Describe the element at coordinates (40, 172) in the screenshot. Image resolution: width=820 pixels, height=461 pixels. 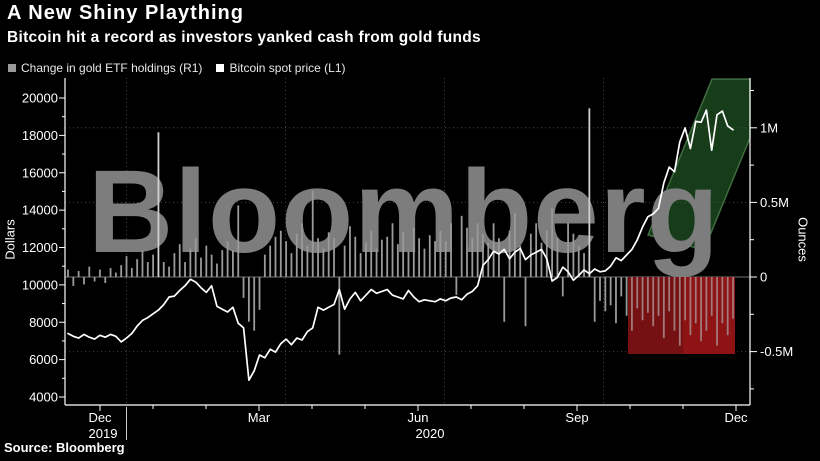
I see `left-tick-label: 16000` at that location.